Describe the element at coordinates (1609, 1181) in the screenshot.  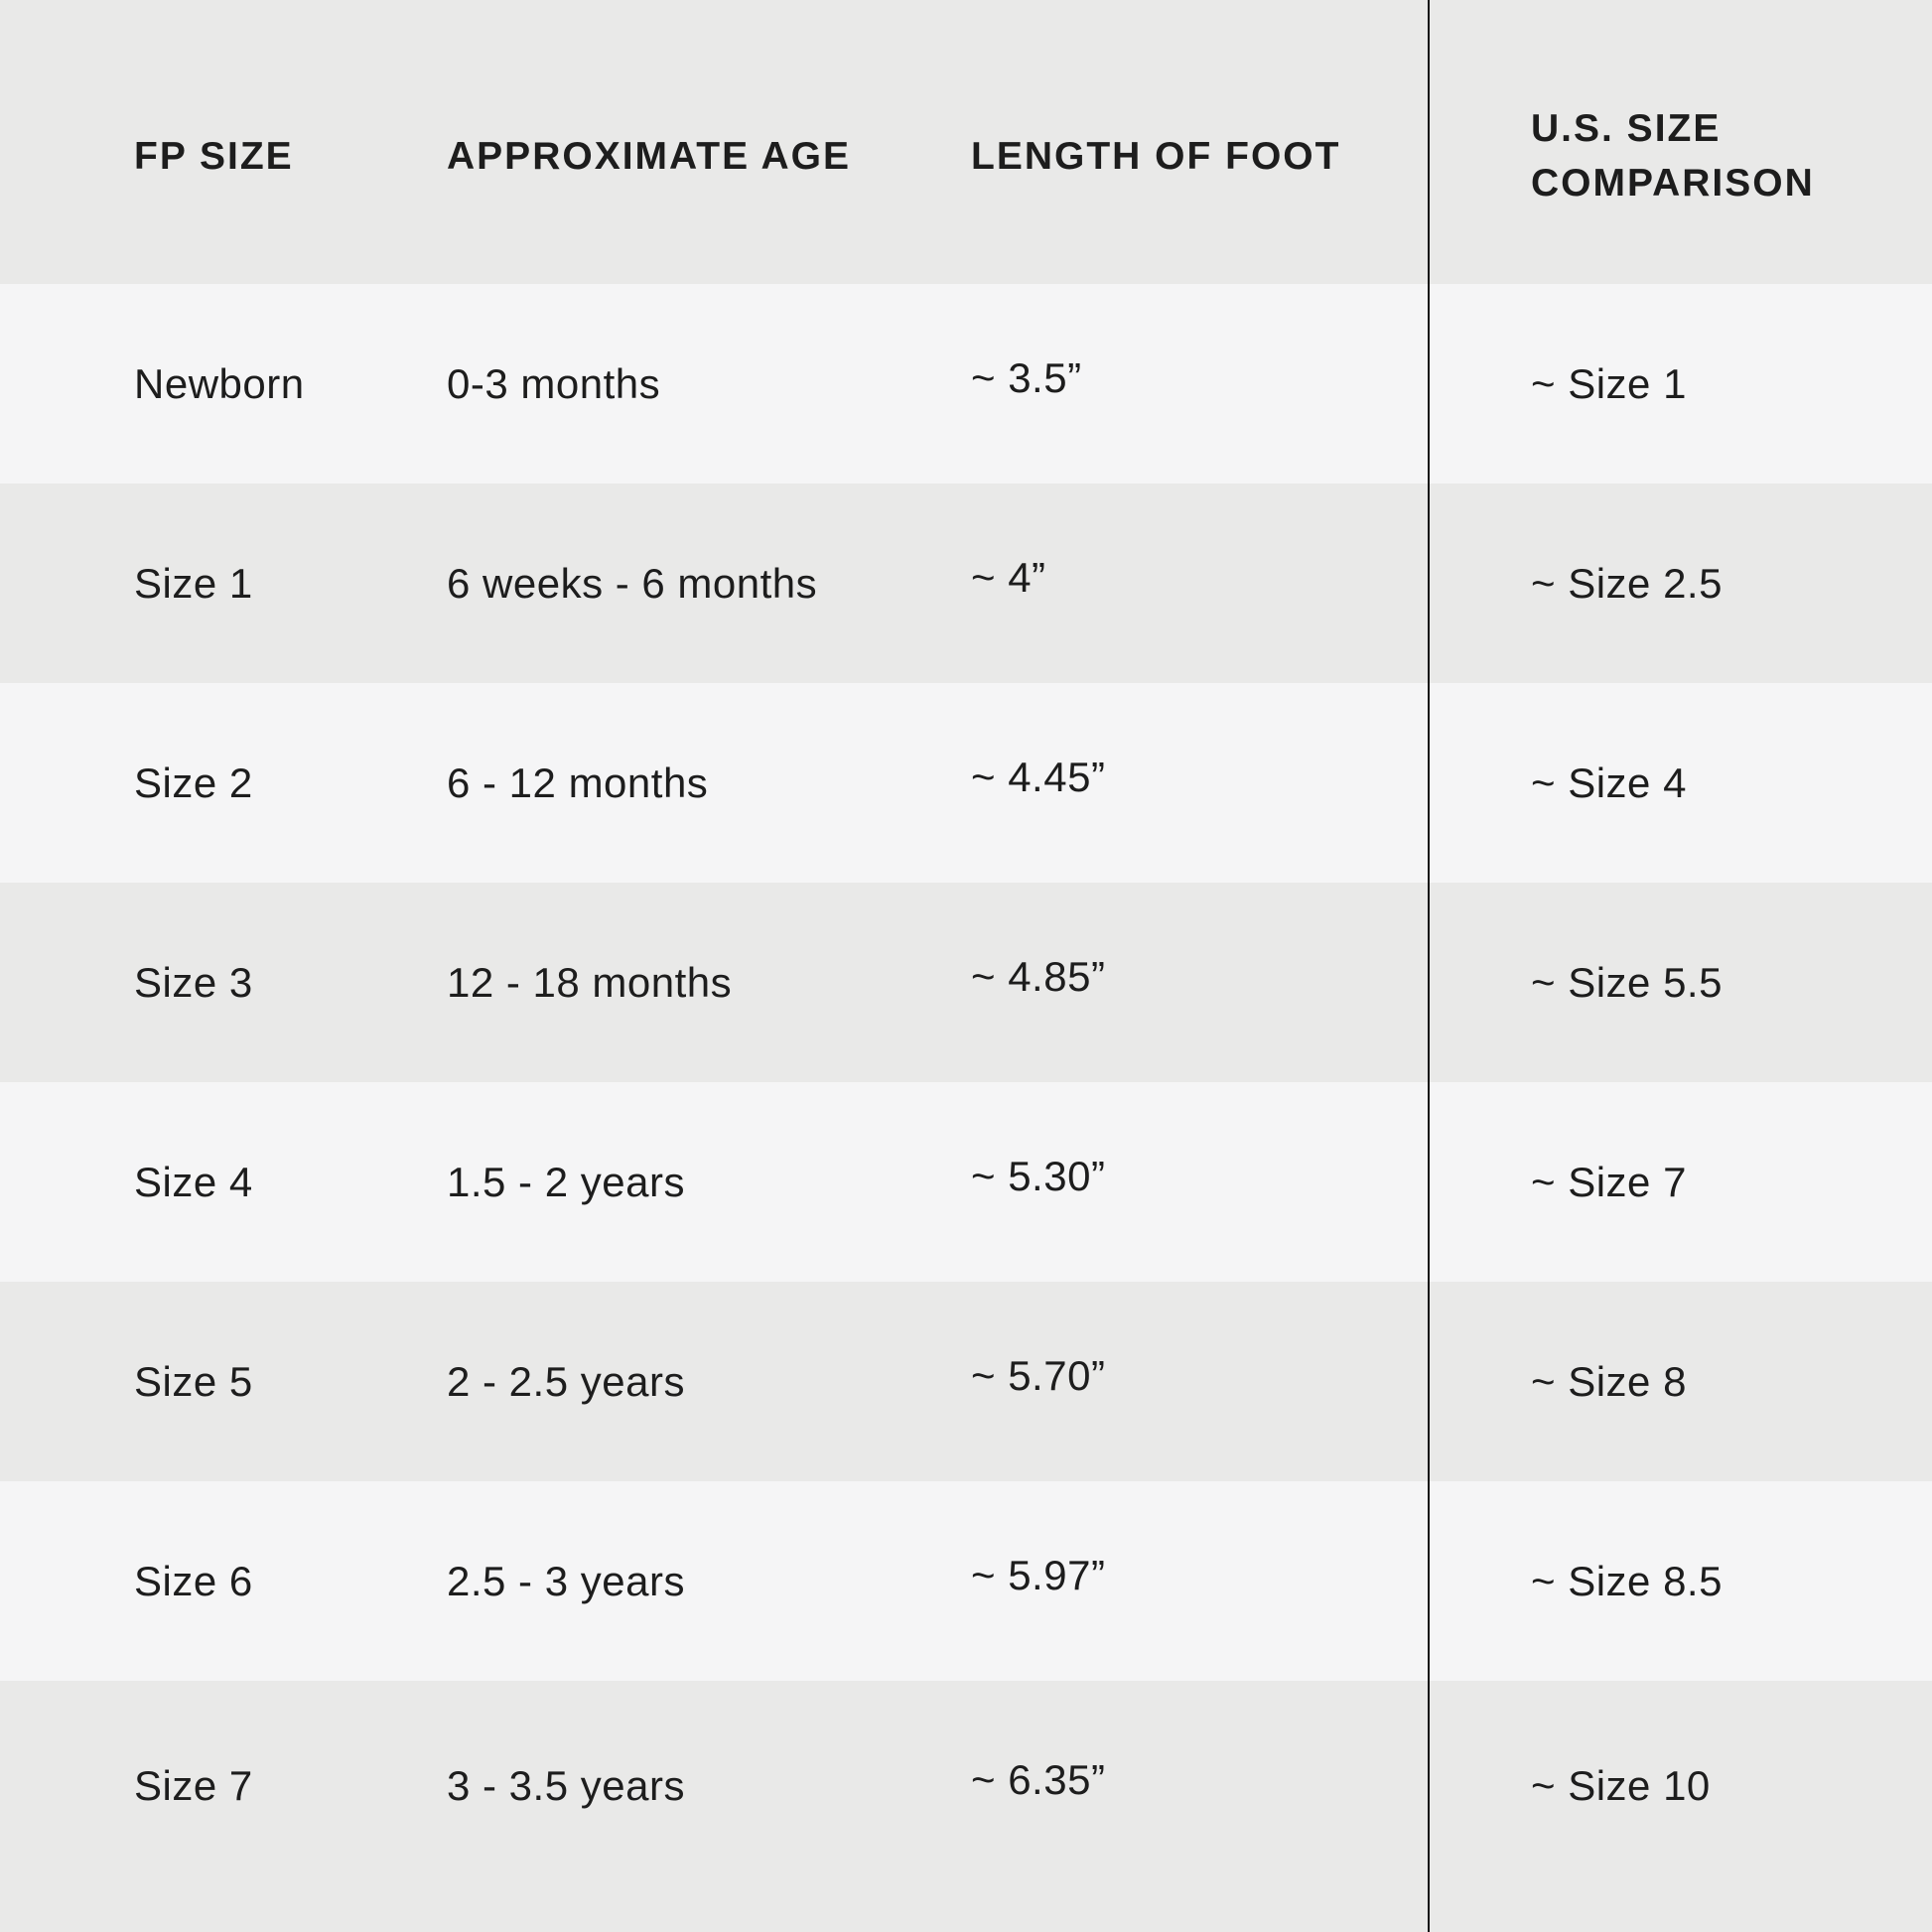
I see `cell-us-size: ~ Size 7` at that location.